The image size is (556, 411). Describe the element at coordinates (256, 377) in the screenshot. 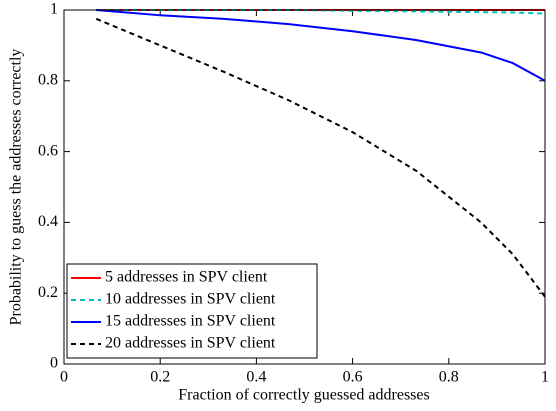

I see `x-tick-label: 0.4` at that location.